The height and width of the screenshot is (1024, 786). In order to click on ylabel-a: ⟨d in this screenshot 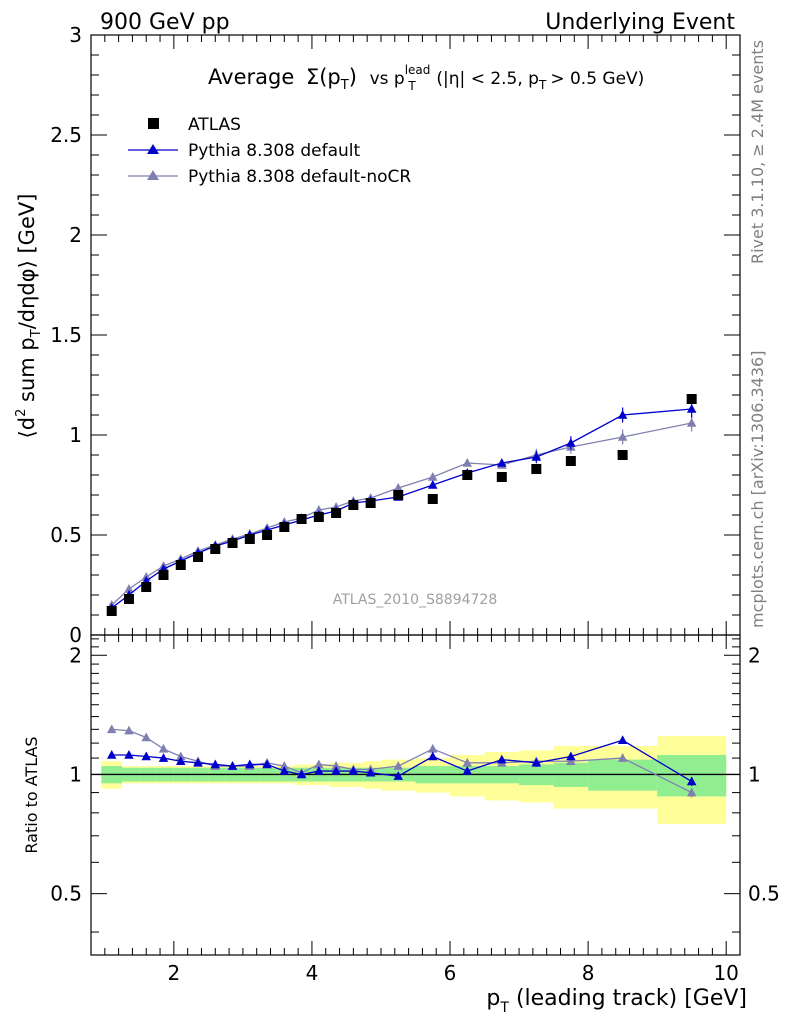, I will do `click(27, 428)`.